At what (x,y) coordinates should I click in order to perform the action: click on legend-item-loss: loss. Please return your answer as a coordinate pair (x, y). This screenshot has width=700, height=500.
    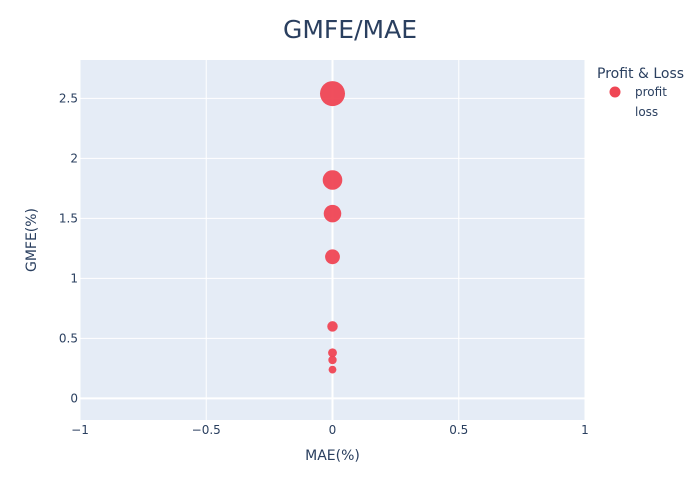
    Looking at the image, I should click on (646, 112).